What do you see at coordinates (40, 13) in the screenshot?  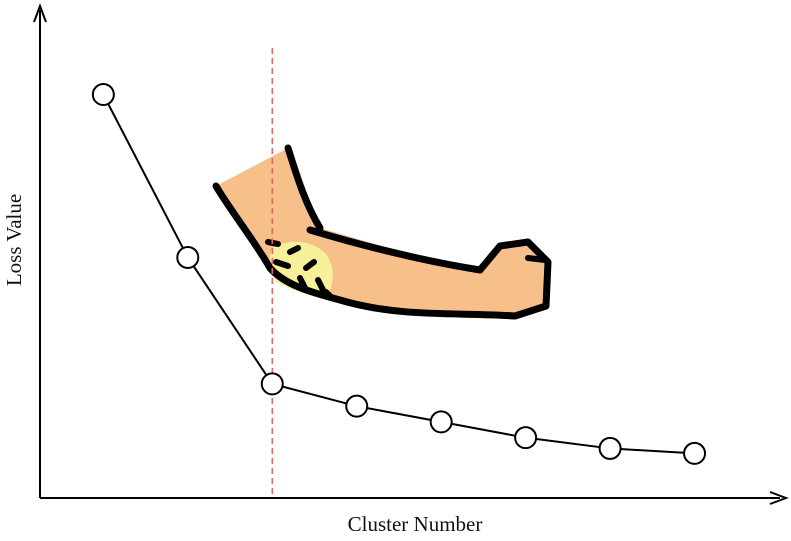 I see `y-axis-arrow-icon` at bounding box center [40, 13].